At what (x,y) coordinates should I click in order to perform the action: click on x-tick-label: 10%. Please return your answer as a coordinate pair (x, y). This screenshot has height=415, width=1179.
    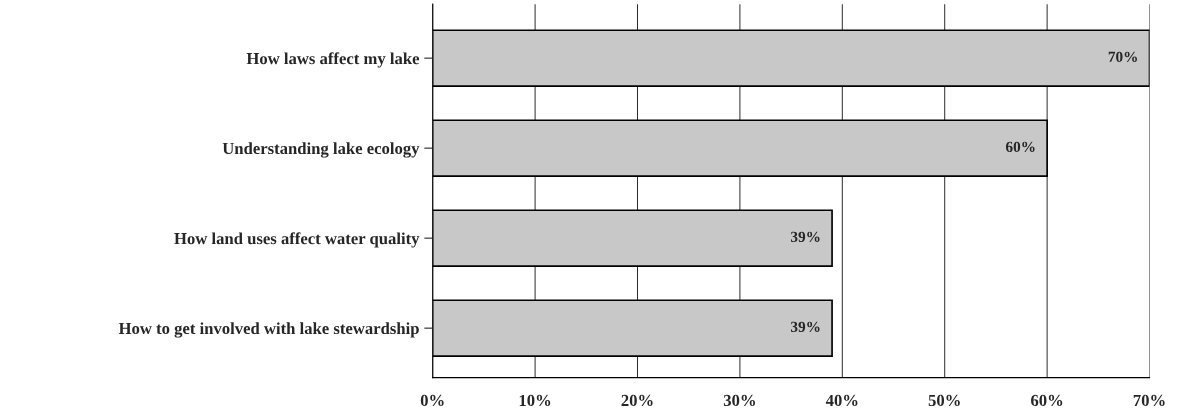
    Looking at the image, I should click on (535, 400).